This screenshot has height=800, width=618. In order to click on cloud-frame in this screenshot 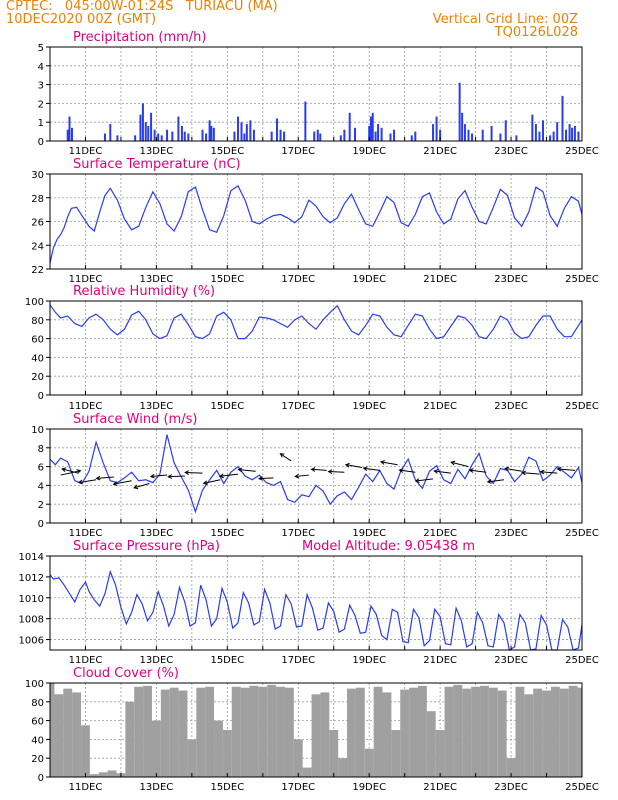, I will do `click(316, 730)`.